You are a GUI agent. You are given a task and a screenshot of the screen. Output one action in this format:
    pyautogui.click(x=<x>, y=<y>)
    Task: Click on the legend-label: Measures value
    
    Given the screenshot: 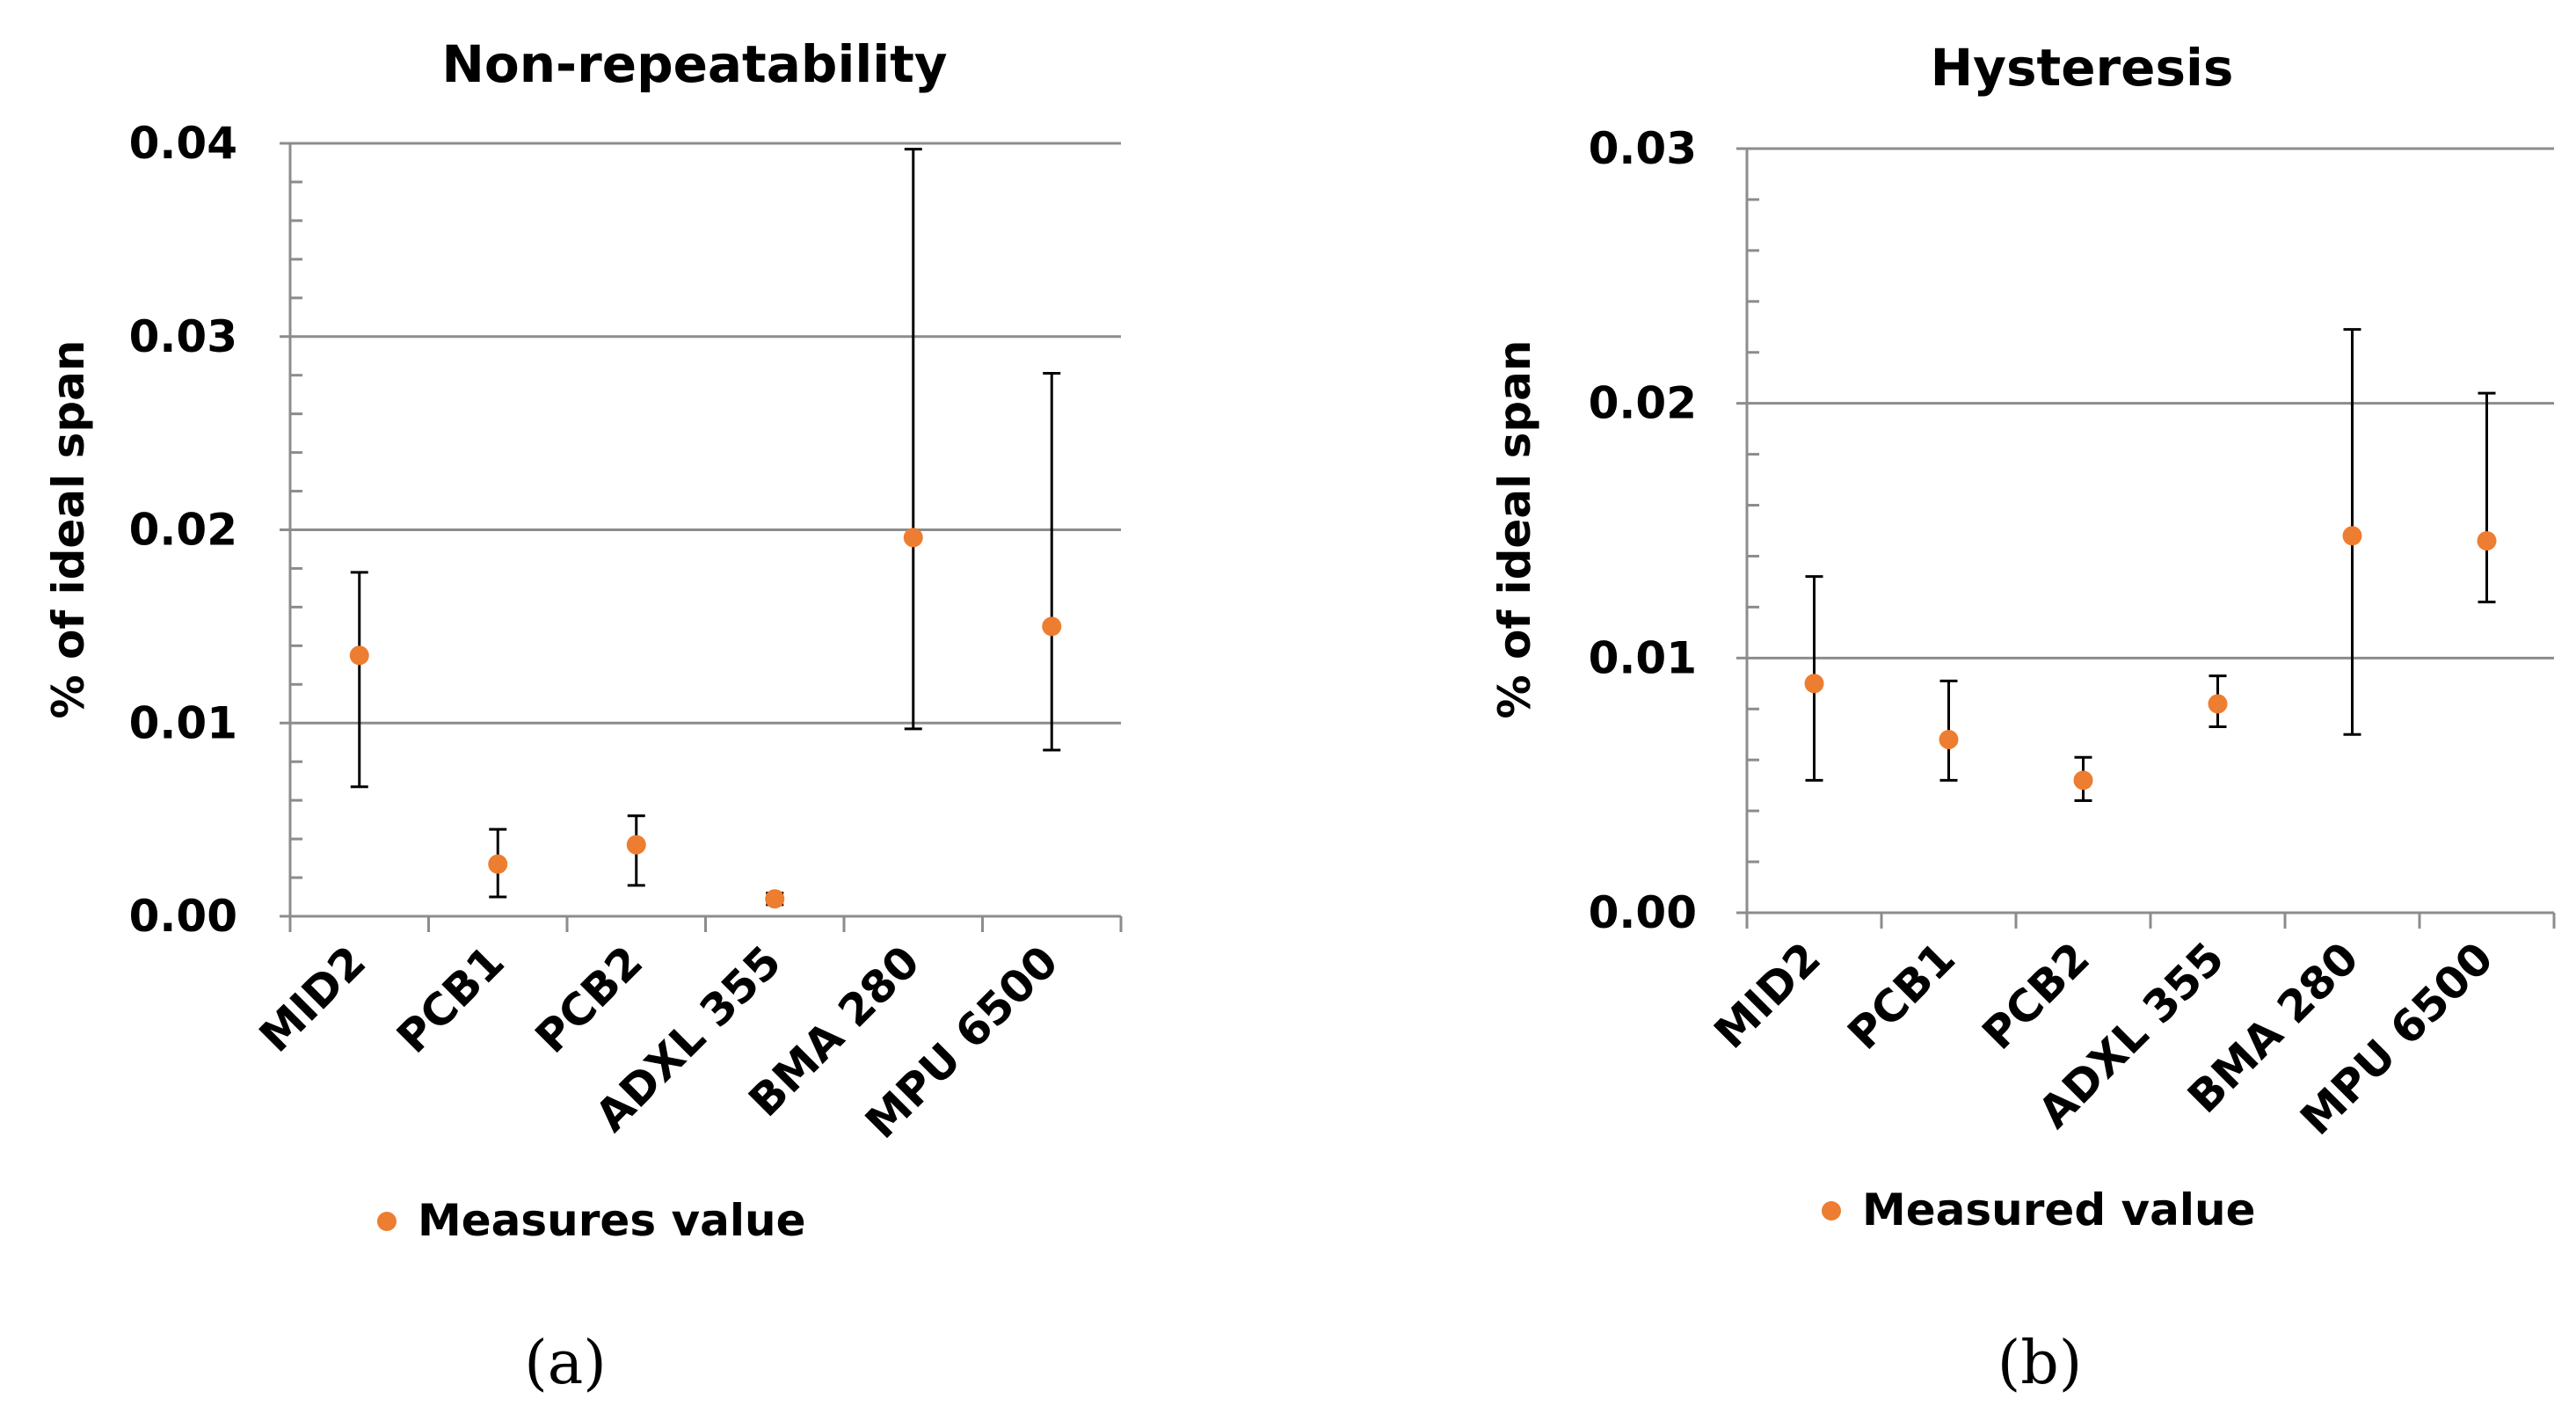 What is the action you would take?
    pyautogui.click(x=611, y=1220)
    